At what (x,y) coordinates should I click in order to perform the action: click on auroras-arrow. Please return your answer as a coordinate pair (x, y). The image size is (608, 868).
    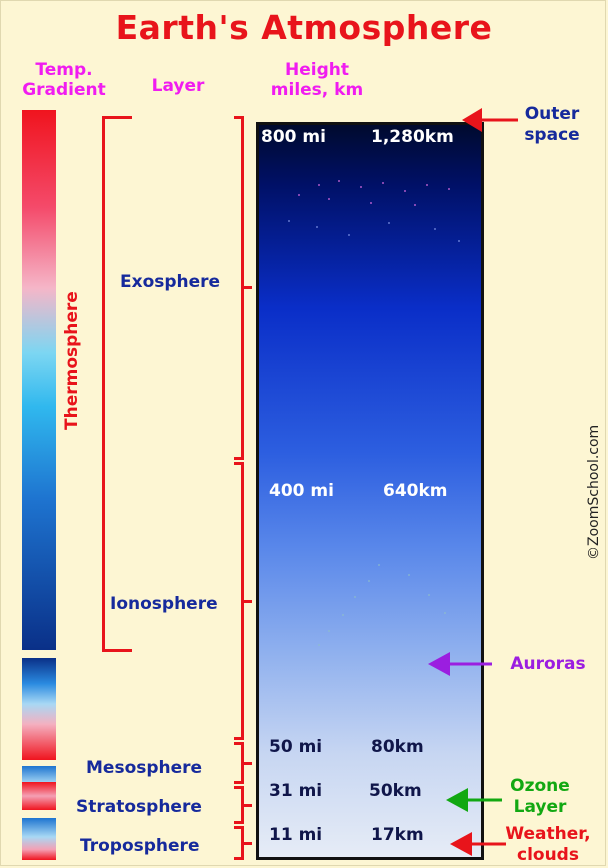
    Looking at the image, I should click on (460, 664).